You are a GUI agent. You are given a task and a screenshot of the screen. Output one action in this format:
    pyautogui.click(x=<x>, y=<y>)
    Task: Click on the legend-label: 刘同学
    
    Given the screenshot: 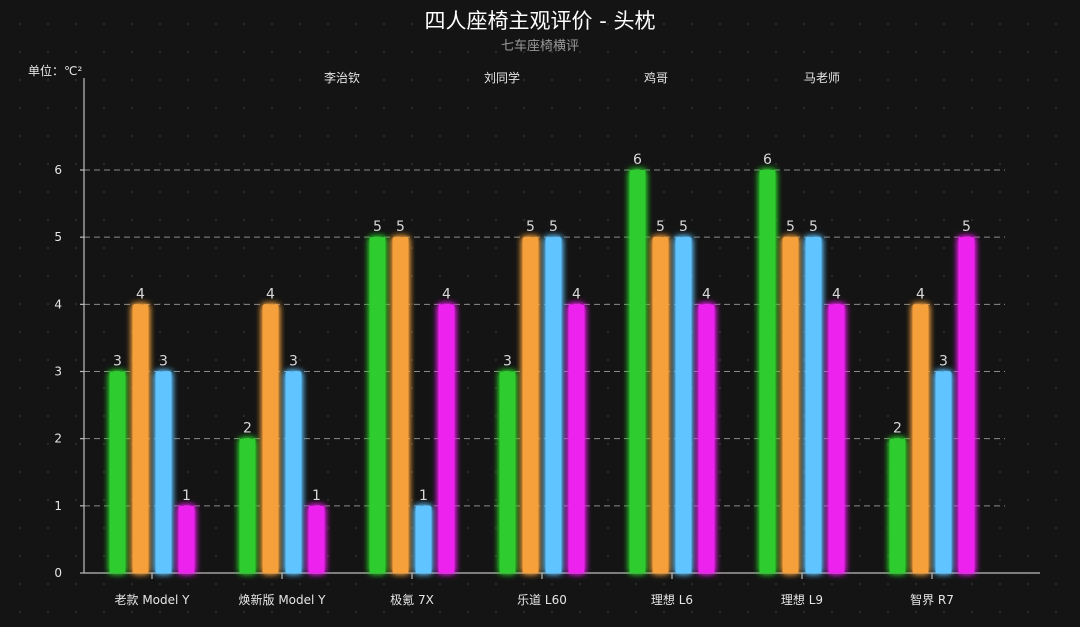 What is the action you would take?
    pyautogui.click(x=502, y=77)
    